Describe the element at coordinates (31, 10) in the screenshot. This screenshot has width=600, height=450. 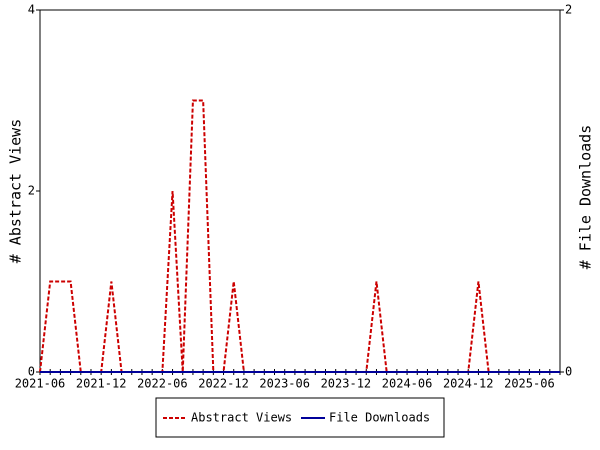
I see `y-tick-label: 4` at that location.